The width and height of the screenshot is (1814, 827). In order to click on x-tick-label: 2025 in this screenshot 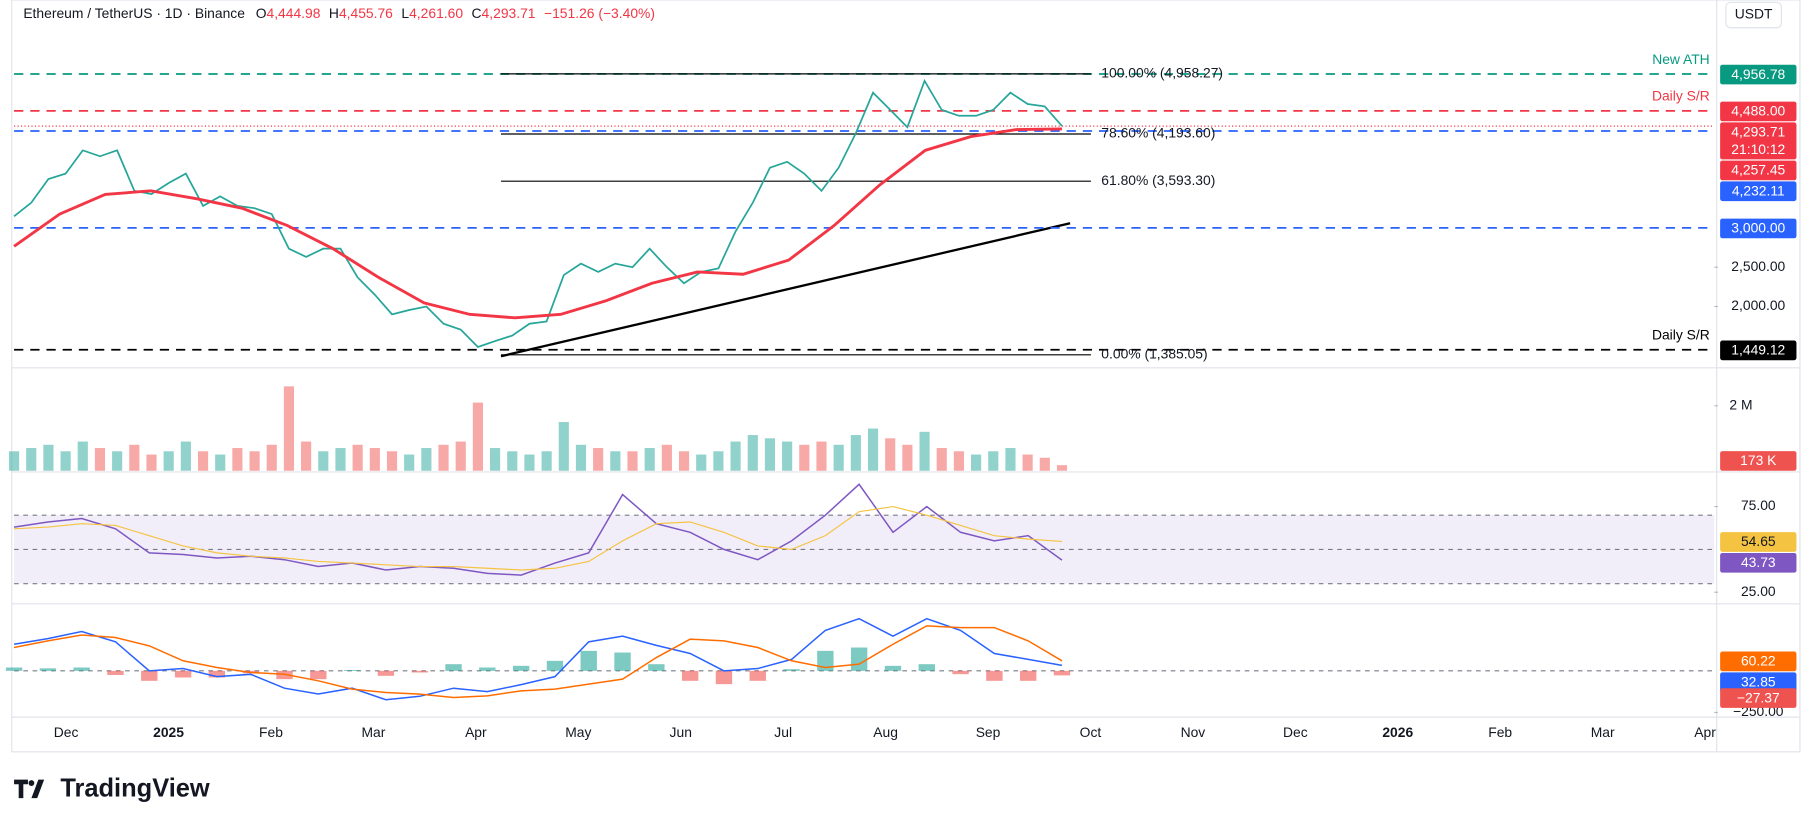, I will do `click(168, 732)`.